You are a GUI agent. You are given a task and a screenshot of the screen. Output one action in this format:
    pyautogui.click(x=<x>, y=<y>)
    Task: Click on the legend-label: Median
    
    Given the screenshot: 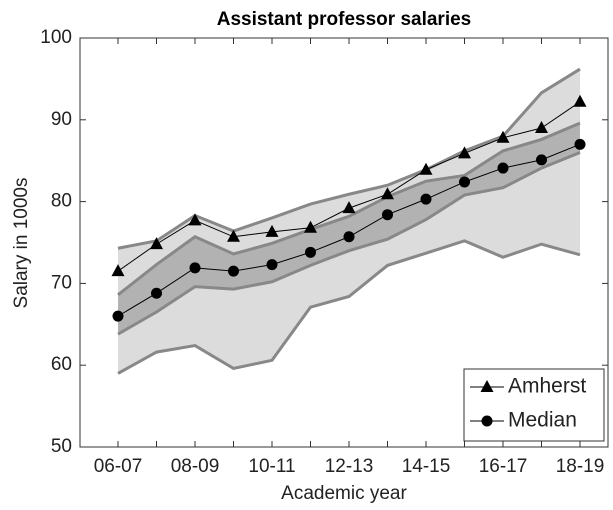 What is the action you would take?
    pyautogui.click(x=542, y=420)
    